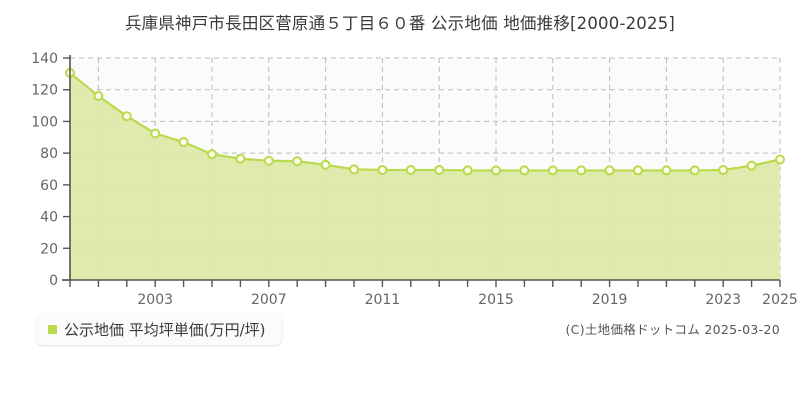 The width and height of the screenshot is (800, 400). What do you see at coordinates (52, 329) in the screenshot?
I see `legend-swatch-icon` at bounding box center [52, 329].